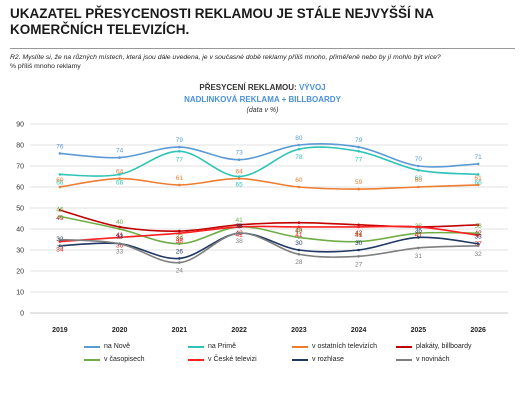  I want to click on legend-label: v České televizi, so click(232, 359).